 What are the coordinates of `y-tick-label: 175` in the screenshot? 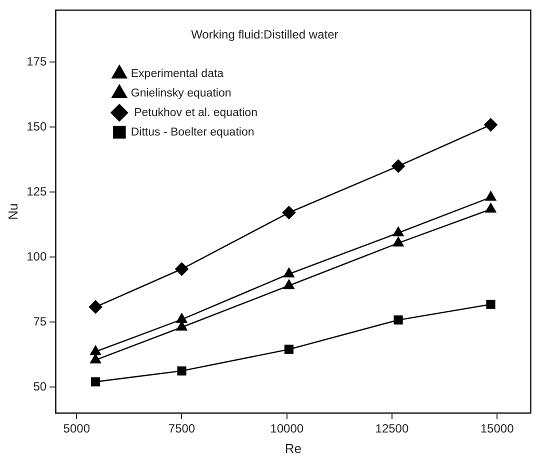 It's located at (36, 61).